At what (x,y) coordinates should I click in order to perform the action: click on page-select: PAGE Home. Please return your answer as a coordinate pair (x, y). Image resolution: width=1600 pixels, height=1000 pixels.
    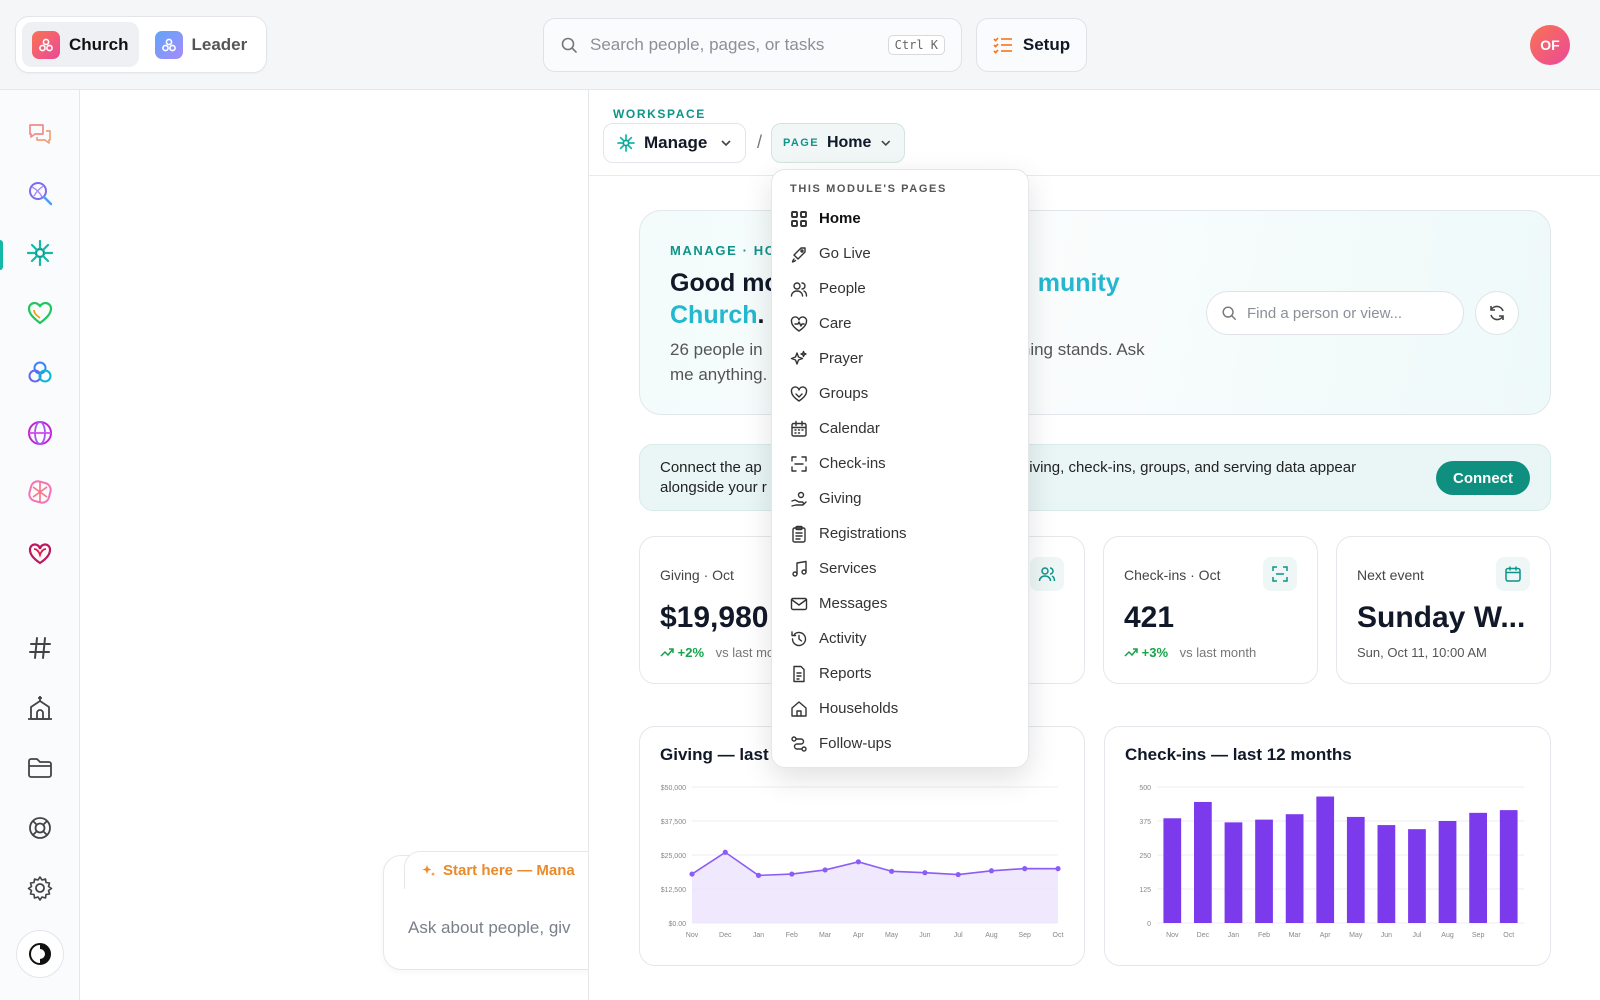
    Looking at the image, I should click on (838, 143).